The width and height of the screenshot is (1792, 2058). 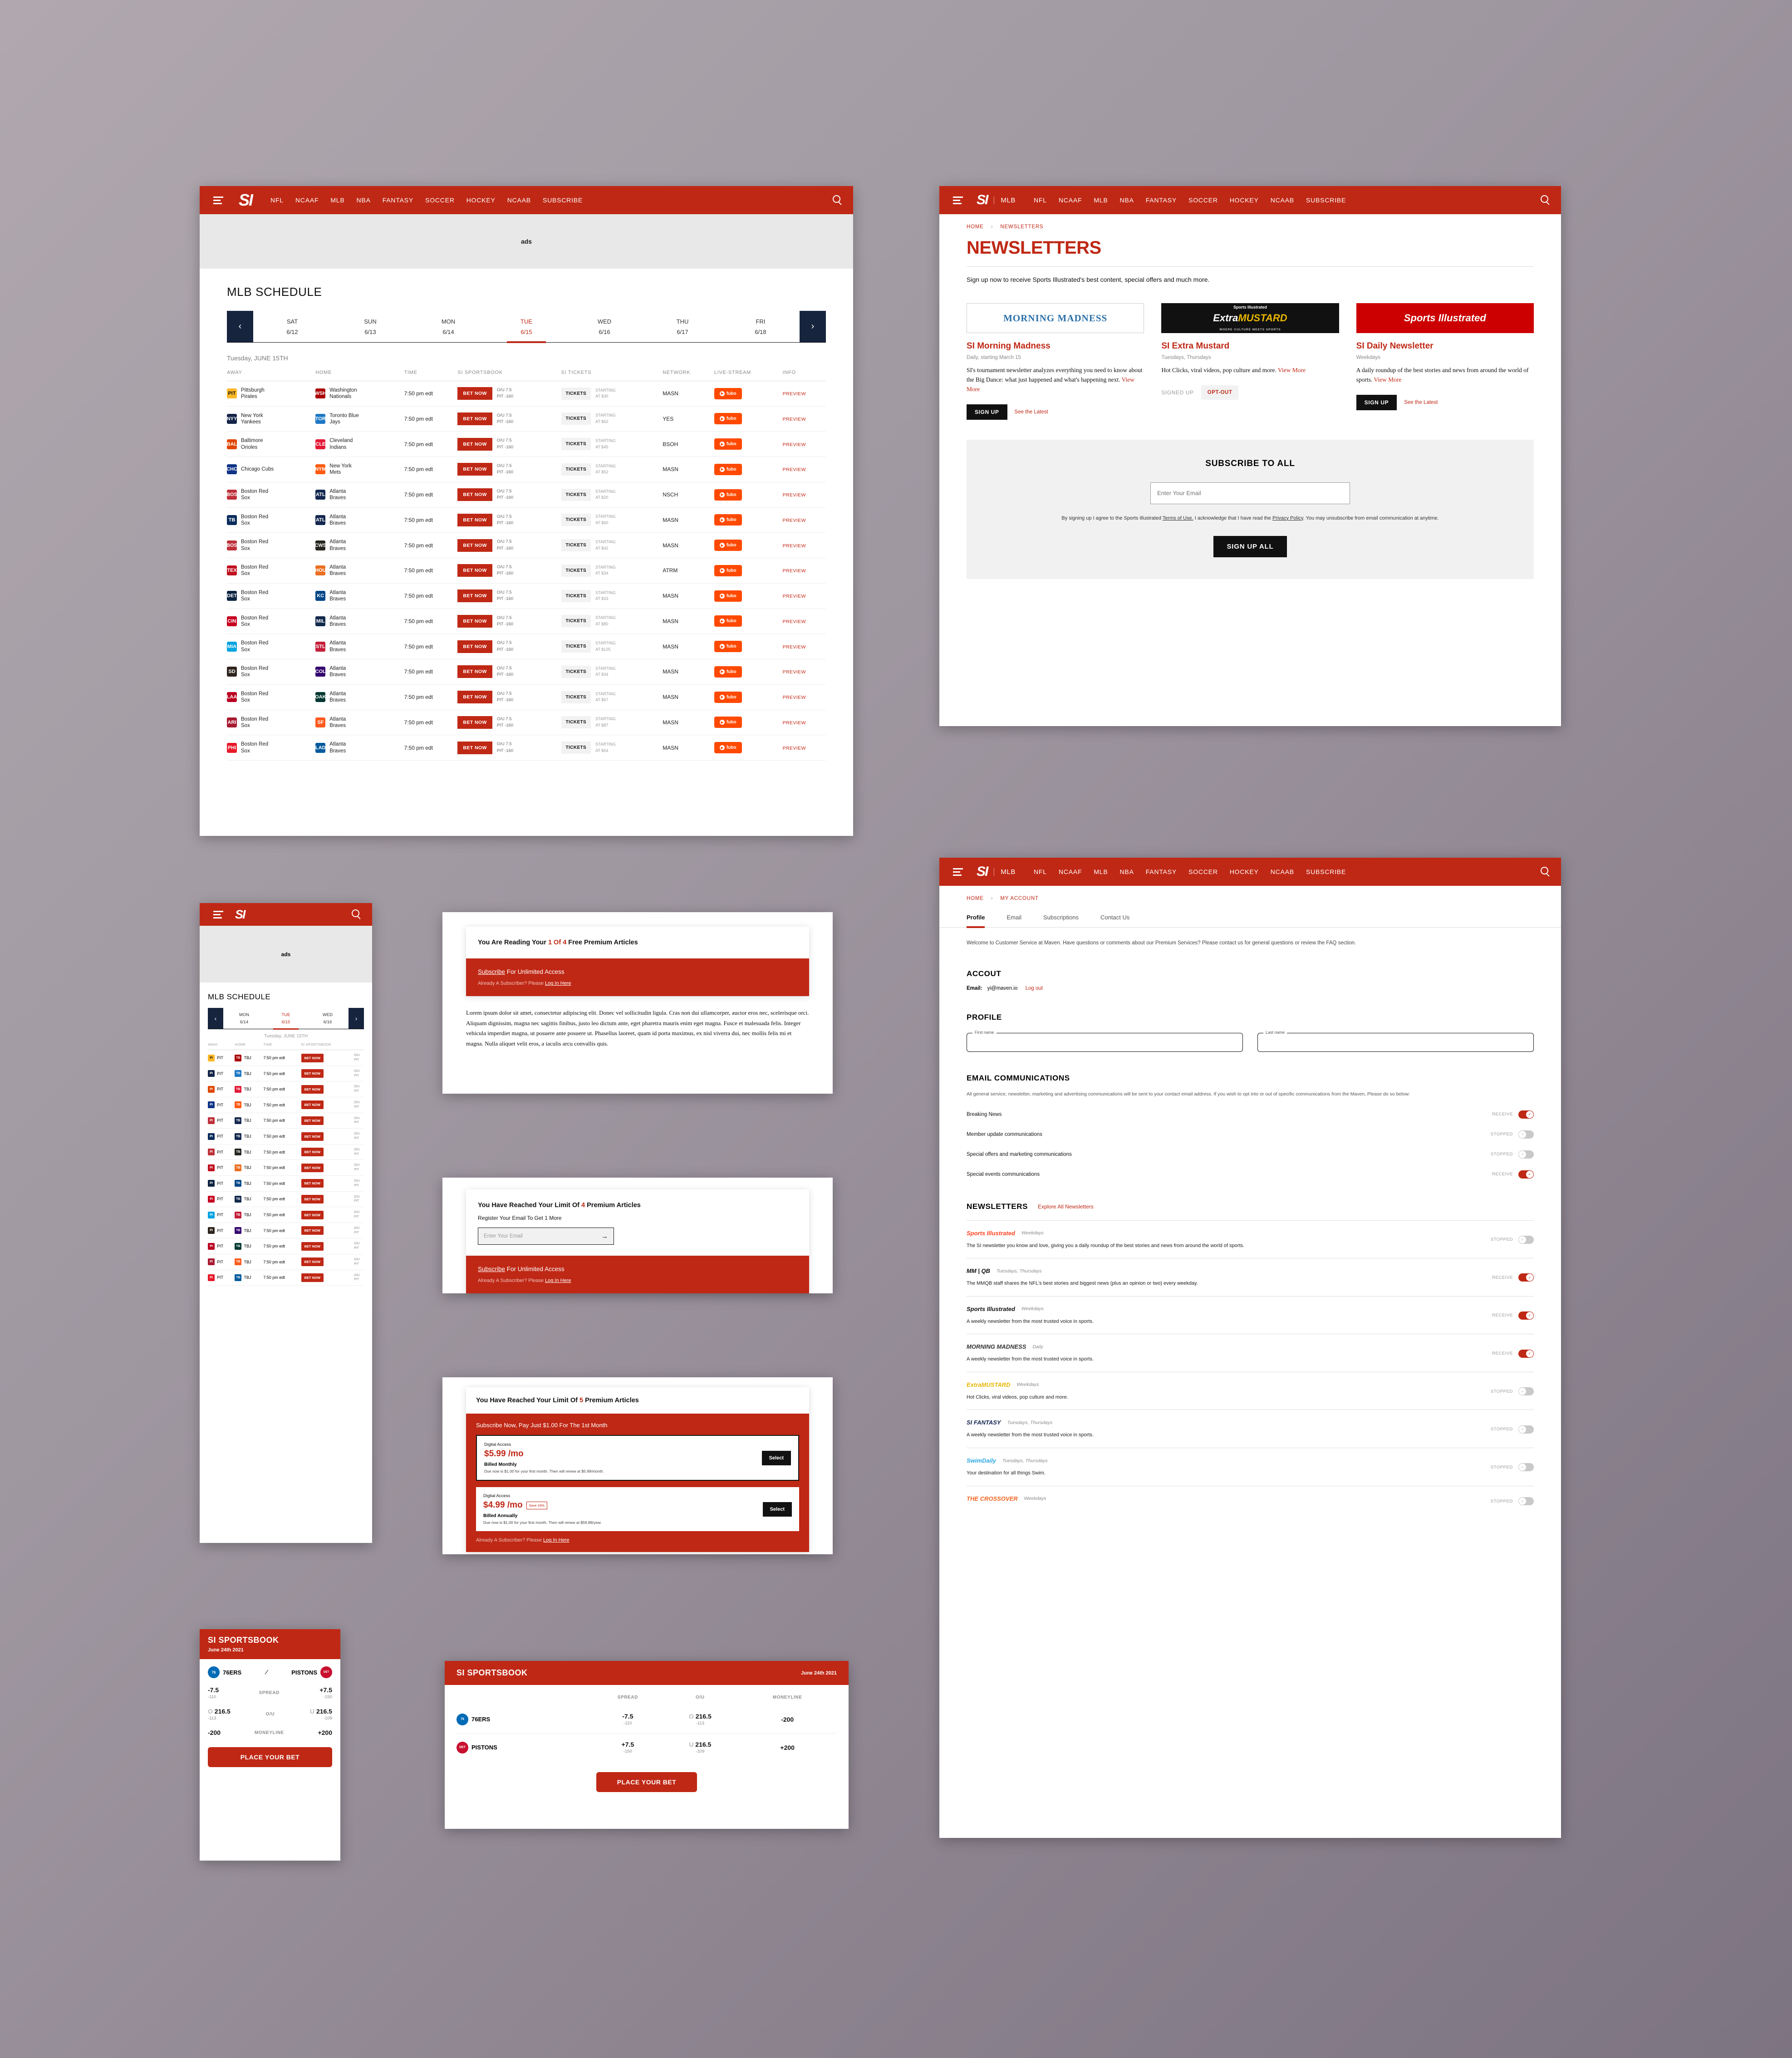 I want to click on day-tab-sun: SUN 6/13, so click(x=370, y=327).